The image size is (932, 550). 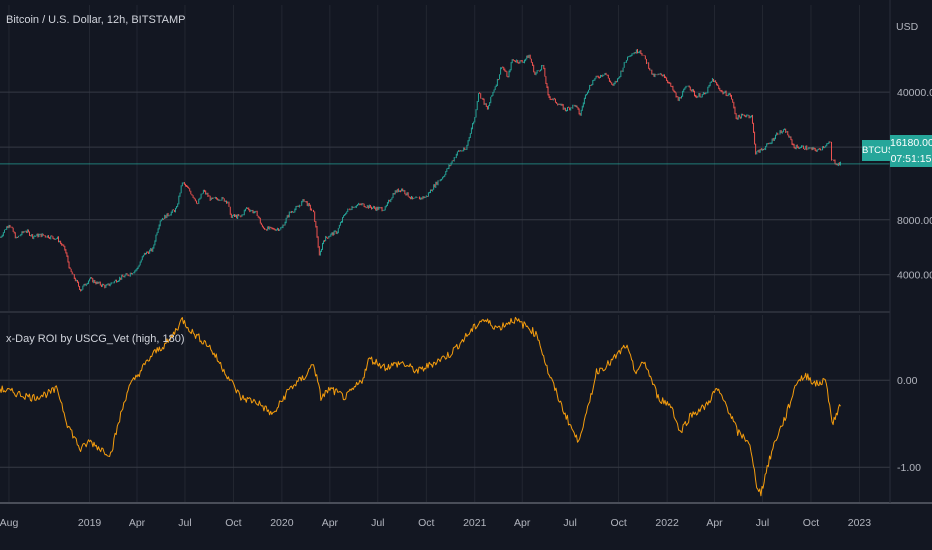 What do you see at coordinates (914, 221) in the screenshot?
I see `y-tick-label: 8000.00` at bounding box center [914, 221].